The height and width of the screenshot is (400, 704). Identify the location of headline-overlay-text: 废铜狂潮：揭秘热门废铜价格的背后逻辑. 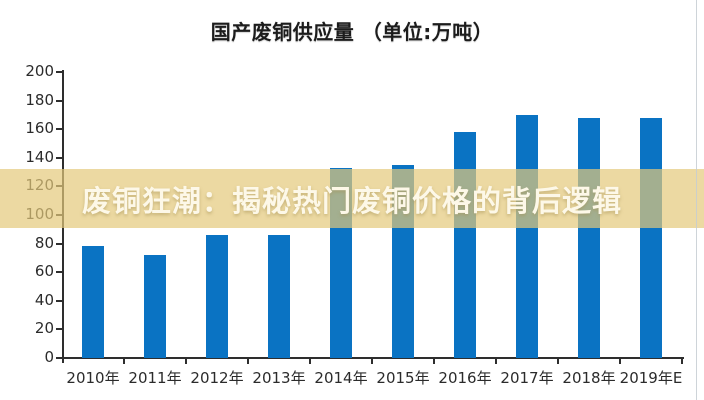
(351, 200).